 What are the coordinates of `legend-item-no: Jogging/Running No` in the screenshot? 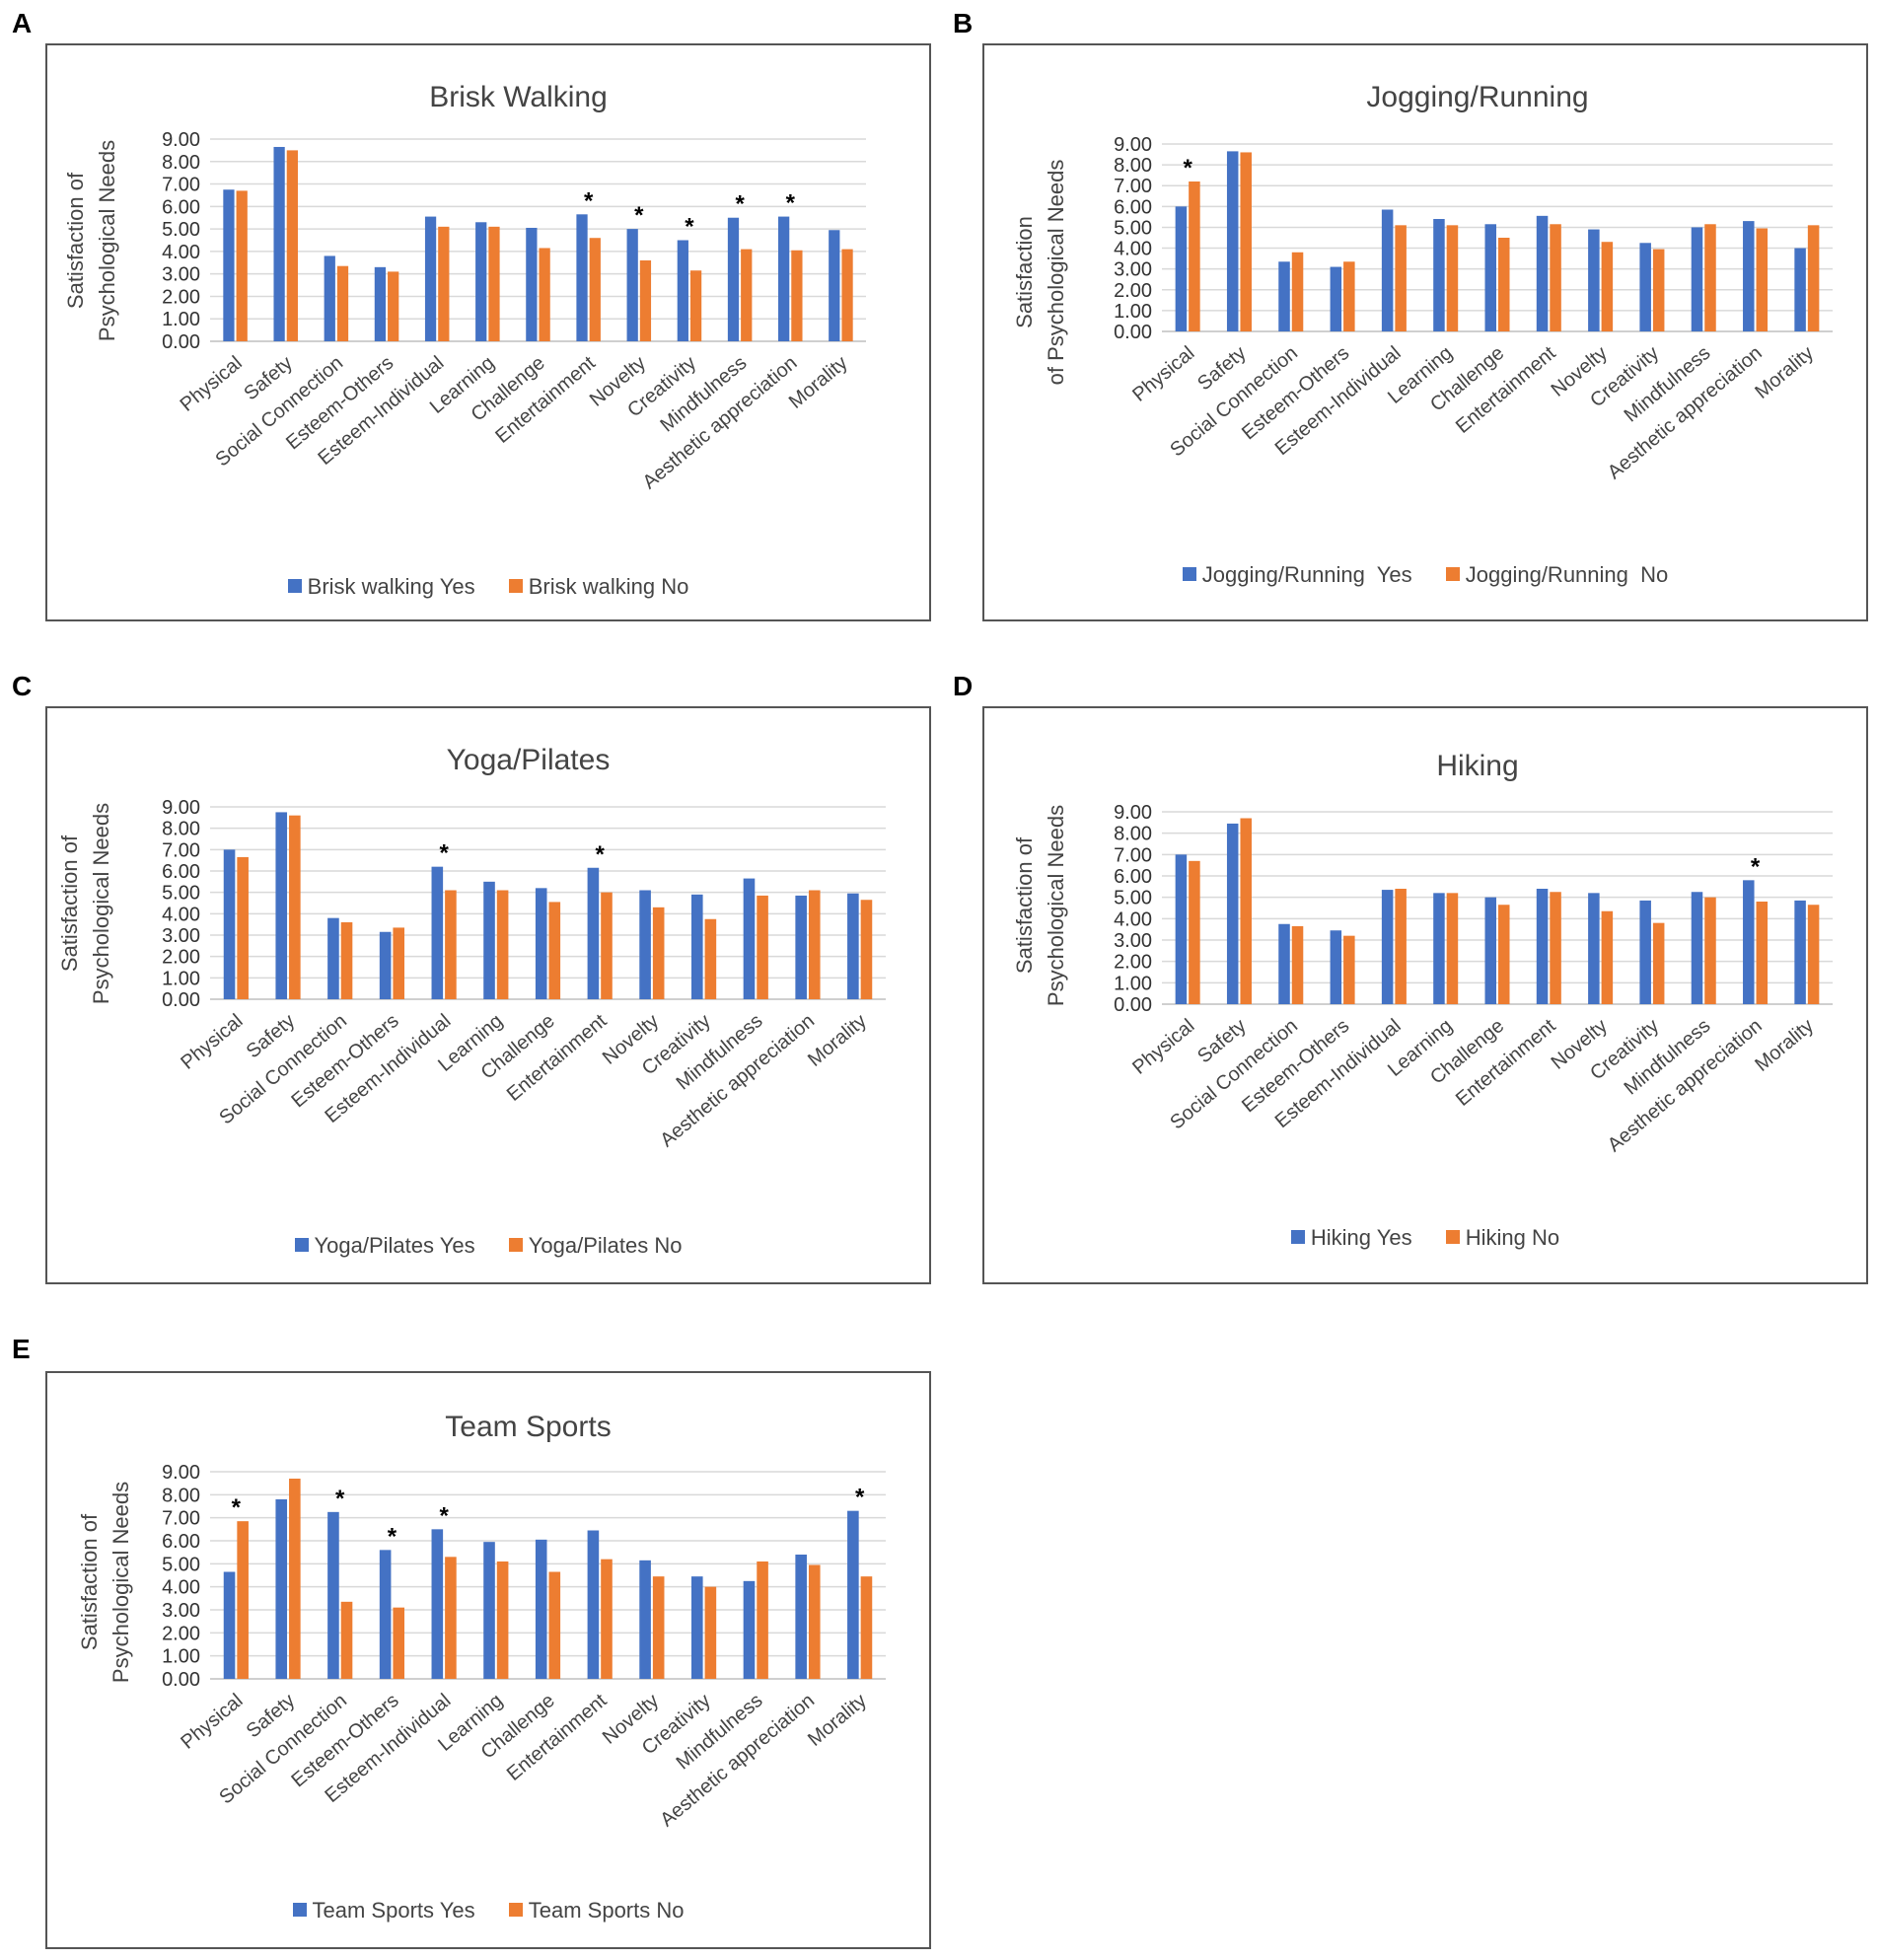 It's located at (1556, 575).